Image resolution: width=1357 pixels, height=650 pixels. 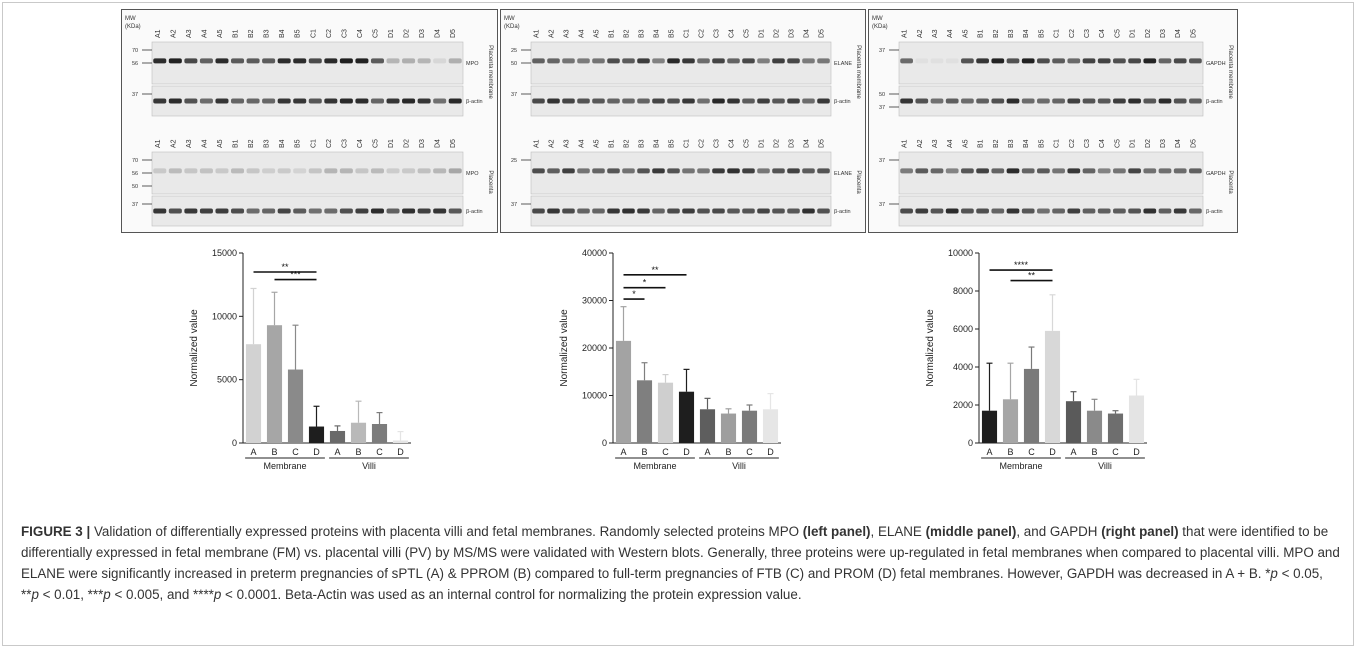 What do you see at coordinates (564, 348) in the screenshot?
I see `y-axis-label: Normalized value` at bounding box center [564, 348].